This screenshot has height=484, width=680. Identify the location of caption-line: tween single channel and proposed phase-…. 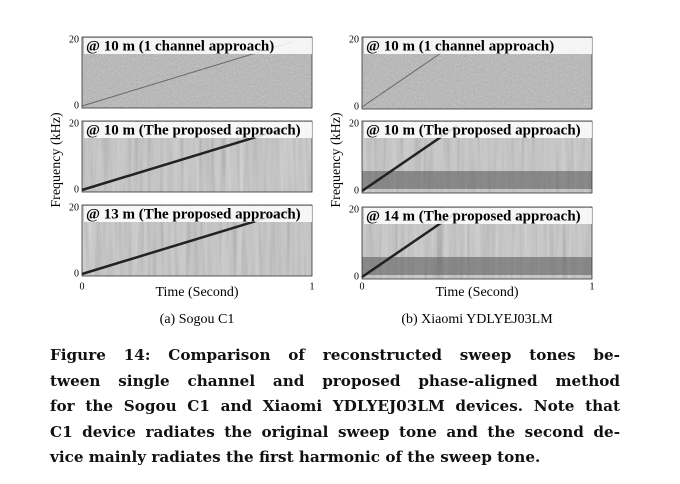
(335, 380).